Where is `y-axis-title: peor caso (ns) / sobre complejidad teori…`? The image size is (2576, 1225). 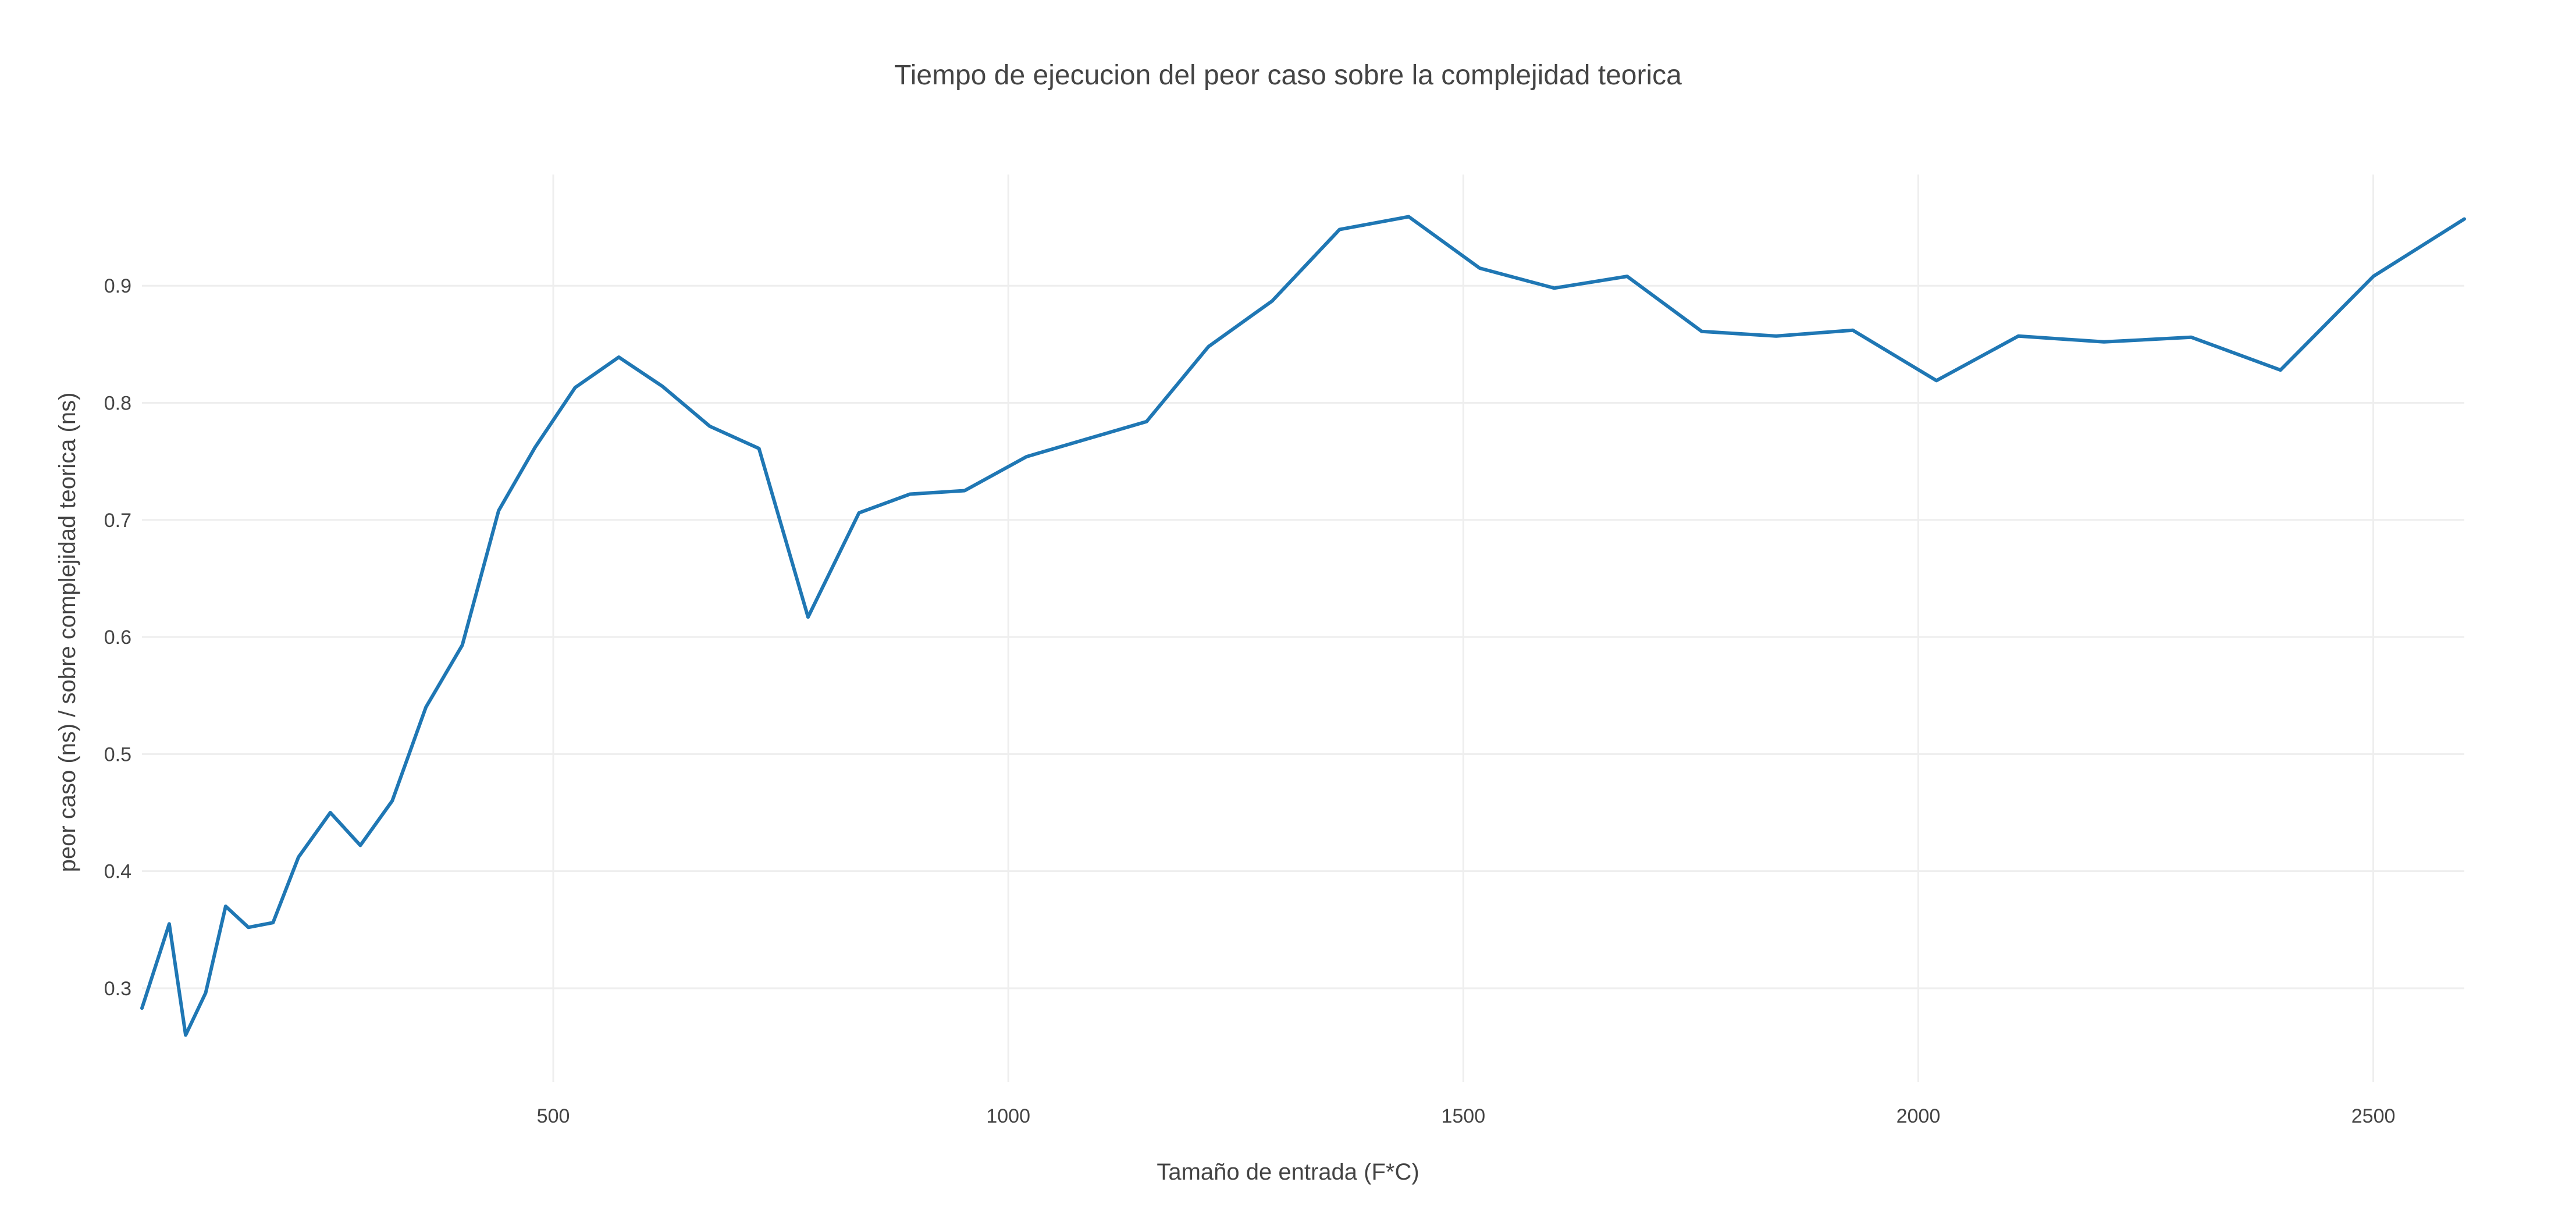
y-axis-title: peor caso (ns) / sobre complejidad teori… is located at coordinates (68, 633).